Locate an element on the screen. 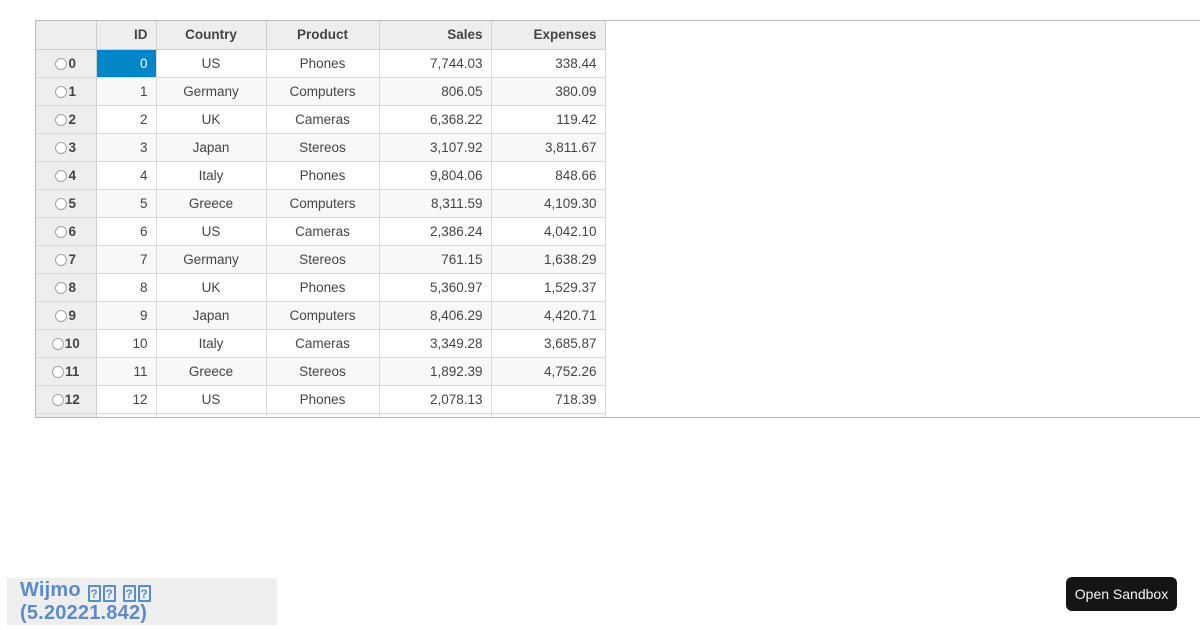  cell-id: 2 is located at coordinates (126, 119).